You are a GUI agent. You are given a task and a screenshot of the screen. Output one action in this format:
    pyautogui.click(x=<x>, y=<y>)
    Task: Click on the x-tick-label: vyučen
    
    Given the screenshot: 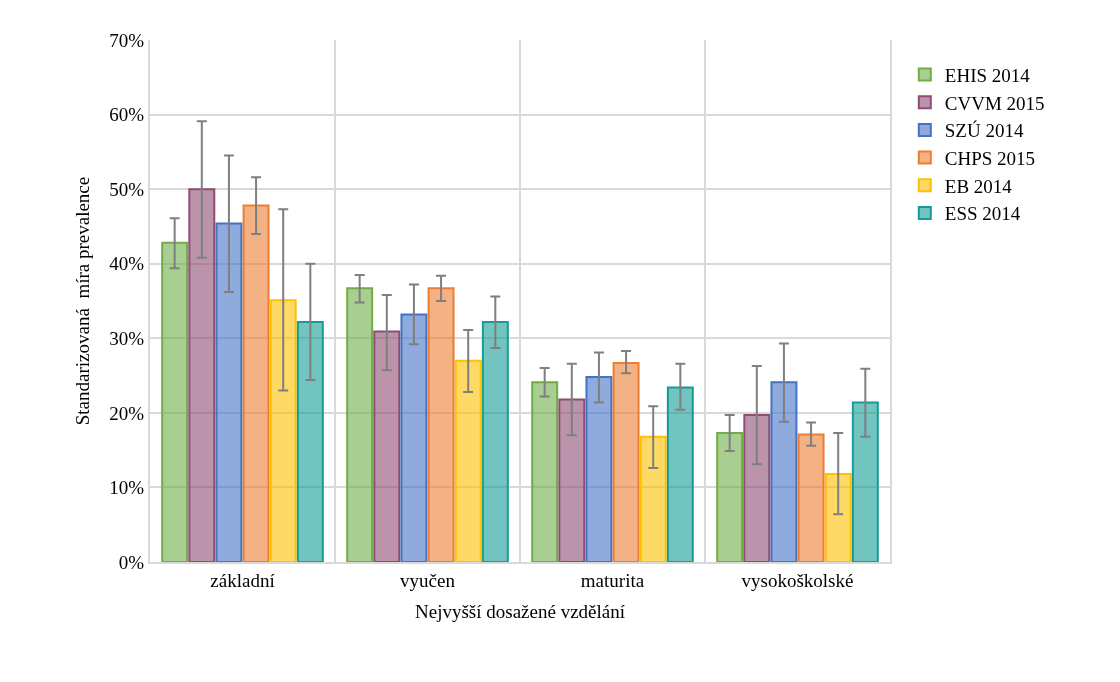 What is the action you would take?
    pyautogui.click(x=428, y=580)
    